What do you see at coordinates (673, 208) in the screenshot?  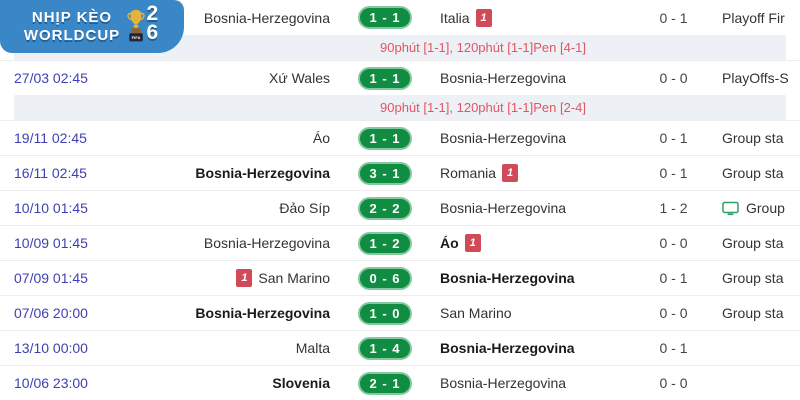 I see `halftime-score: 1 - 2` at bounding box center [673, 208].